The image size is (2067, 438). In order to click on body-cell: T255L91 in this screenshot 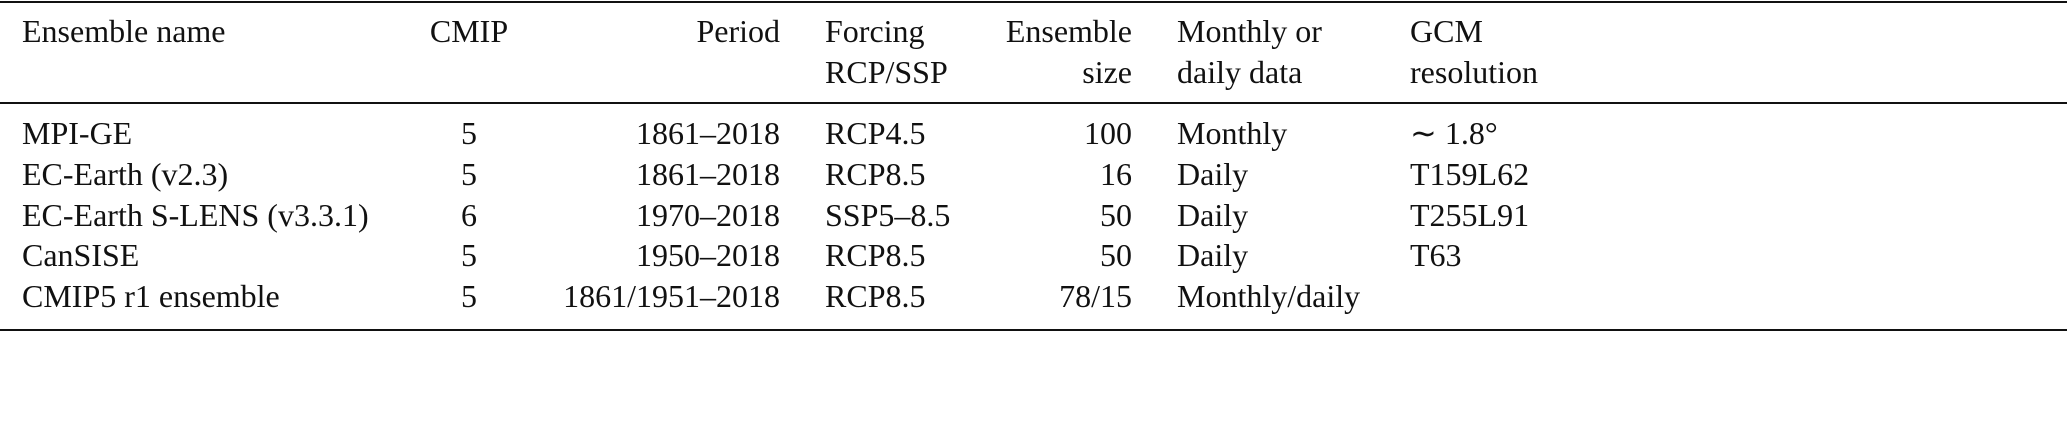, I will do `click(1470, 214)`.